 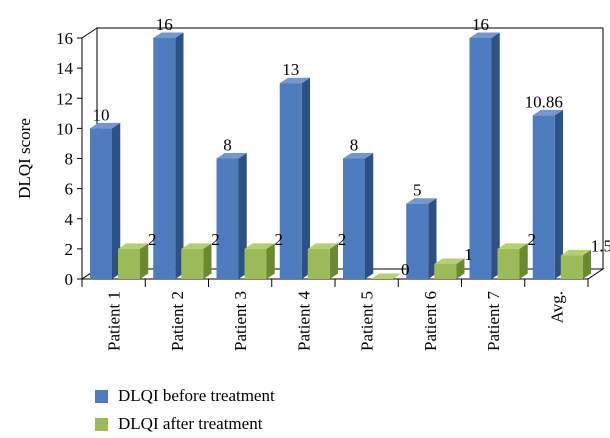 I want to click on bar-before: 13, so click(x=294, y=169).